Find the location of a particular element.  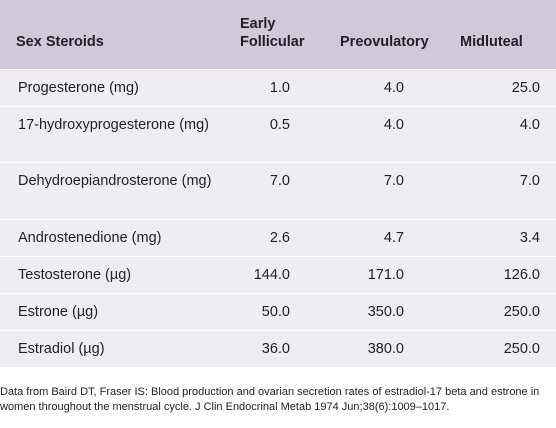

cell-preovulatory: 350.0 is located at coordinates (385, 311).